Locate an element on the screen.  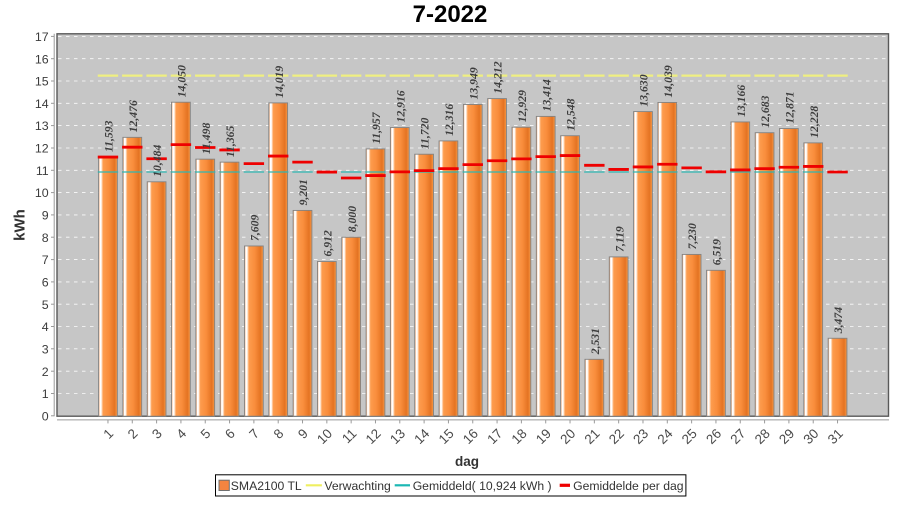
svg-text: 13,949 is located at coordinates (473, 83).